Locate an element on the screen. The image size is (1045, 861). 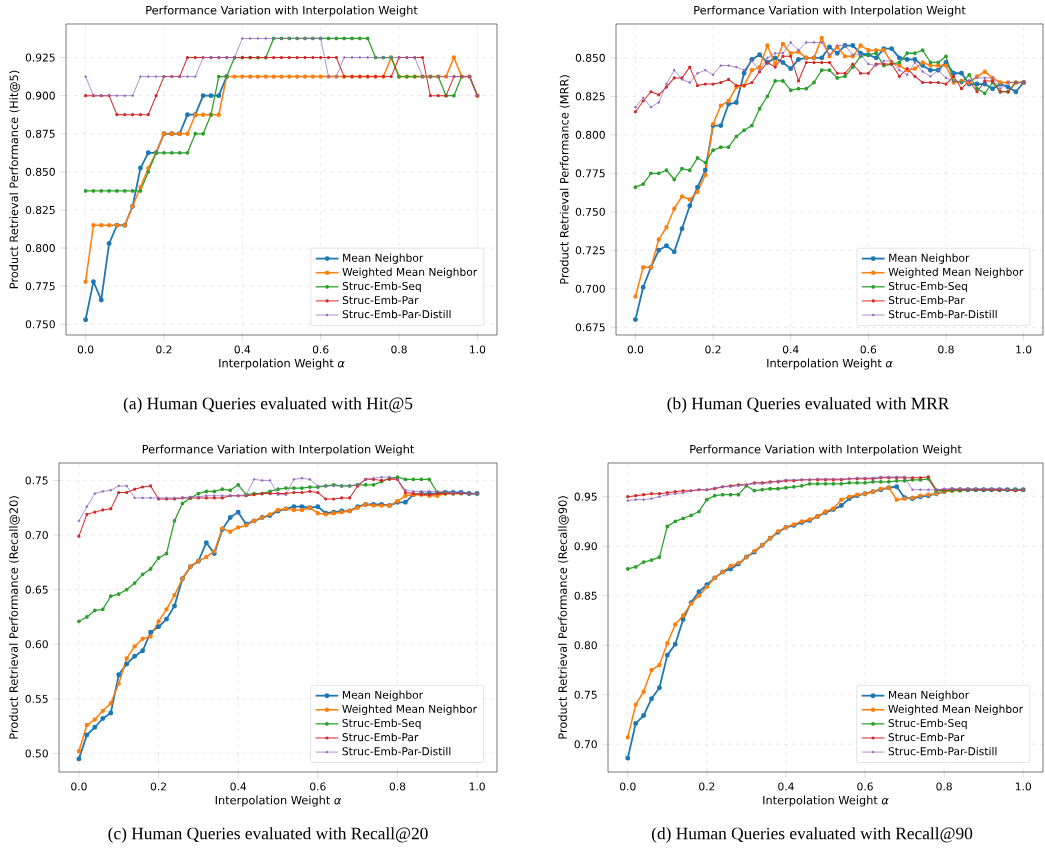
y-tick-label: 0.95 is located at coordinates (585, 496).